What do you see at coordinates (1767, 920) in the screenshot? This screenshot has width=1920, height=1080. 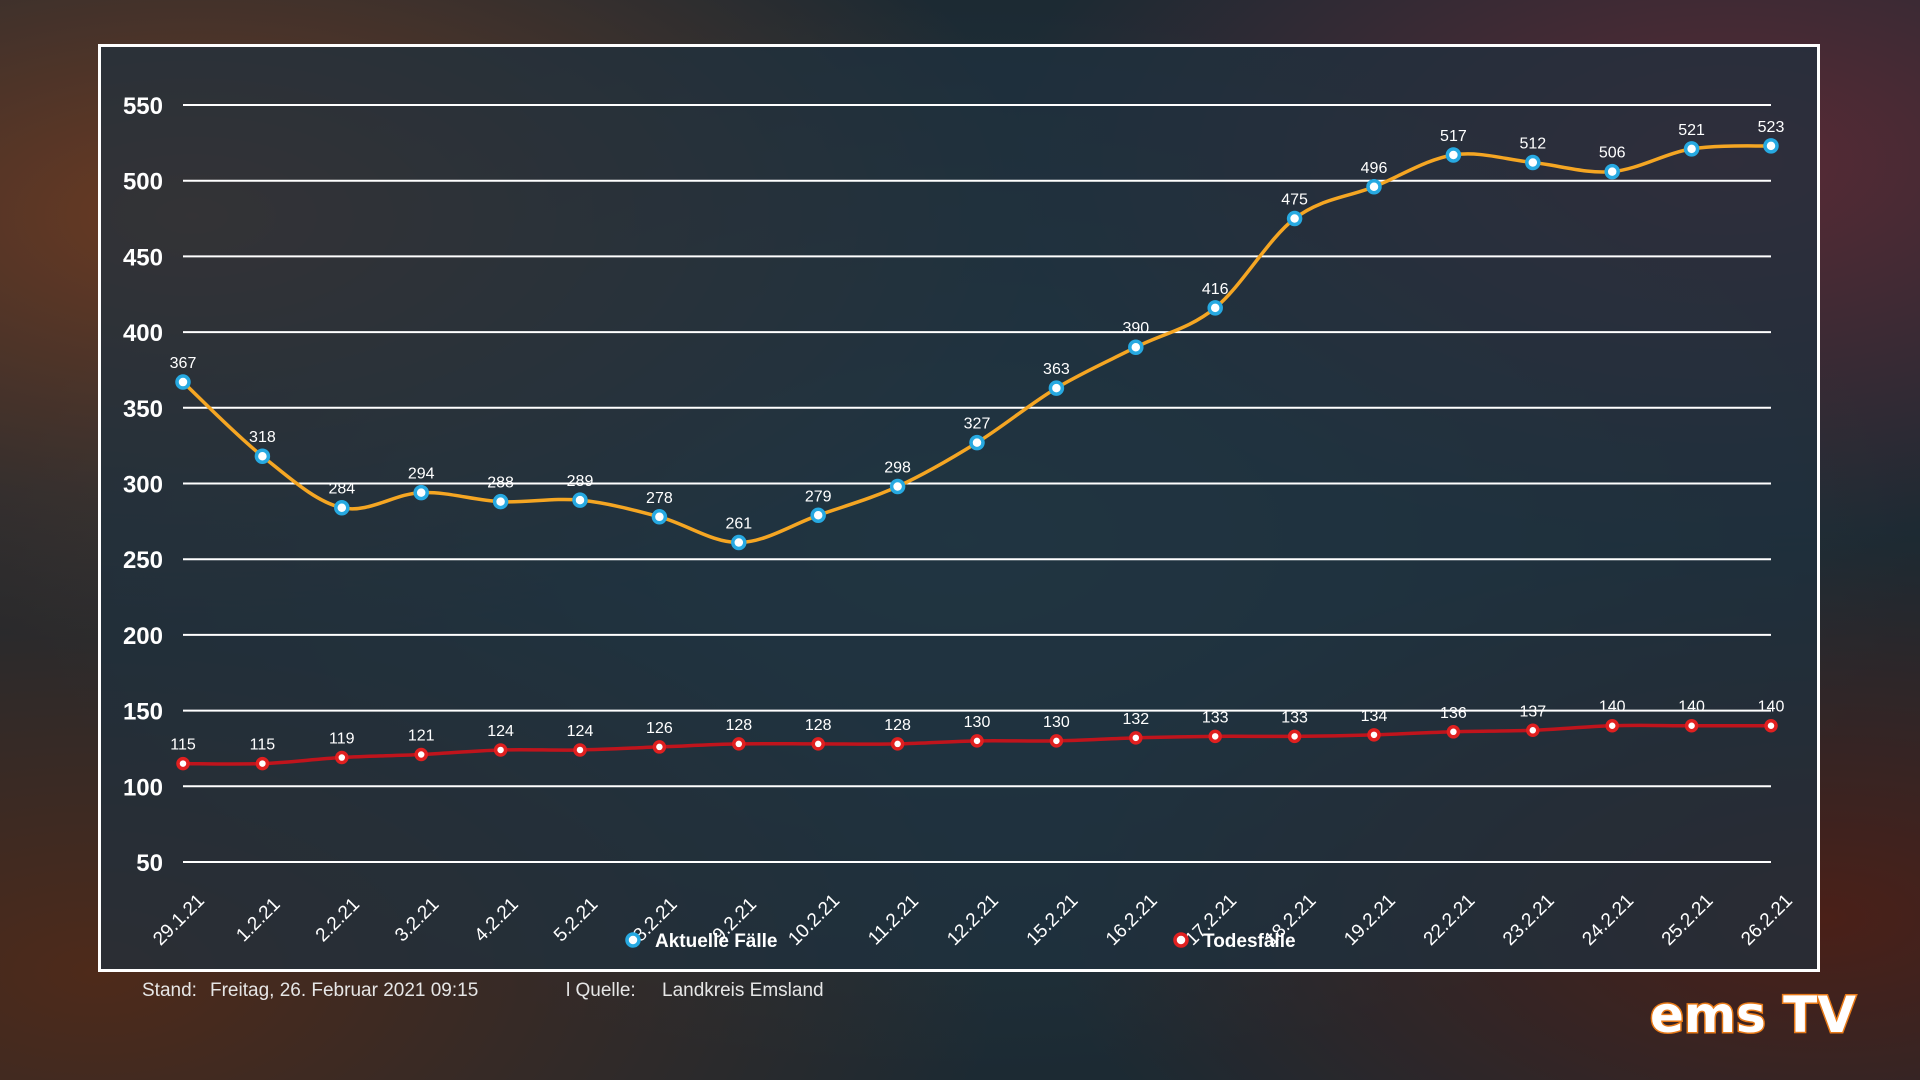 I see `x-tick-label: 26.2.21` at bounding box center [1767, 920].